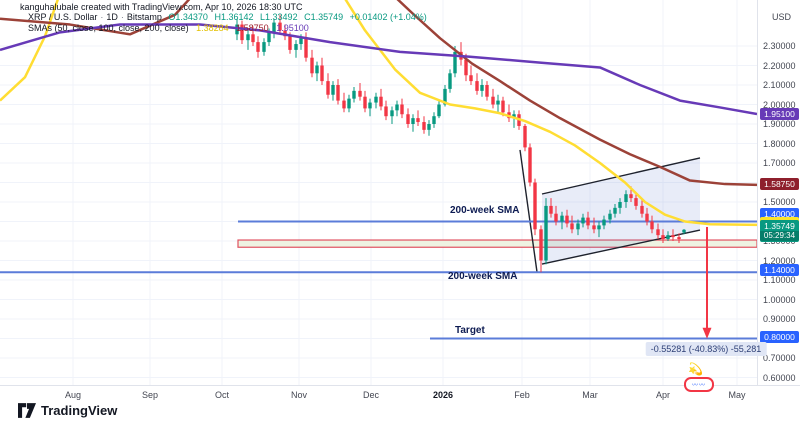  What do you see at coordinates (63, 17) in the screenshot?
I see `symbol-name: XRP / U.S. Dollar` at bounding box center [63, 17].